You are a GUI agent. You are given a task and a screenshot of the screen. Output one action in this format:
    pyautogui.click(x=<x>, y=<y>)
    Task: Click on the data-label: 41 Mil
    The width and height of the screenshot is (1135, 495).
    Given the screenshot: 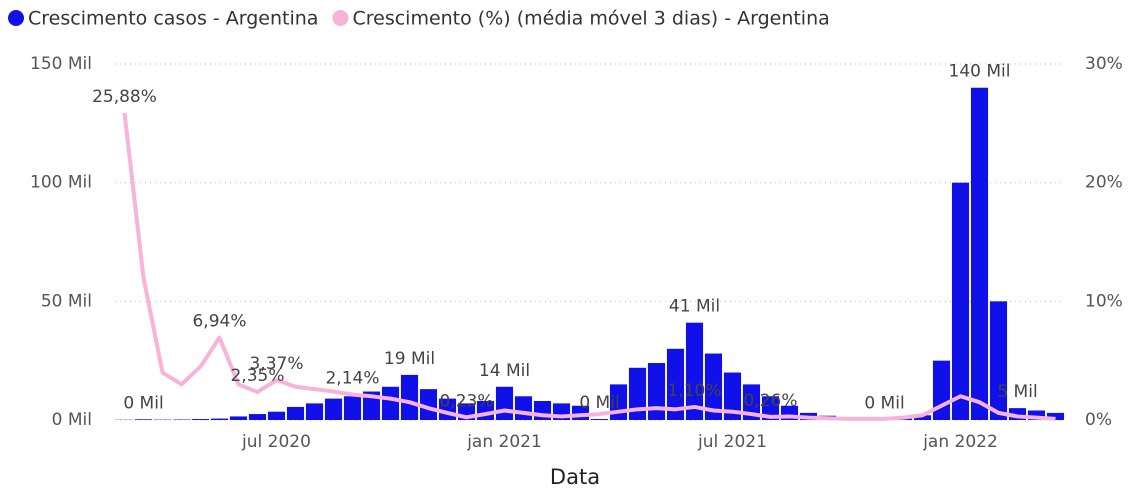 What is the action you would take?
    pyautogui.click(x=694, y=307)
    